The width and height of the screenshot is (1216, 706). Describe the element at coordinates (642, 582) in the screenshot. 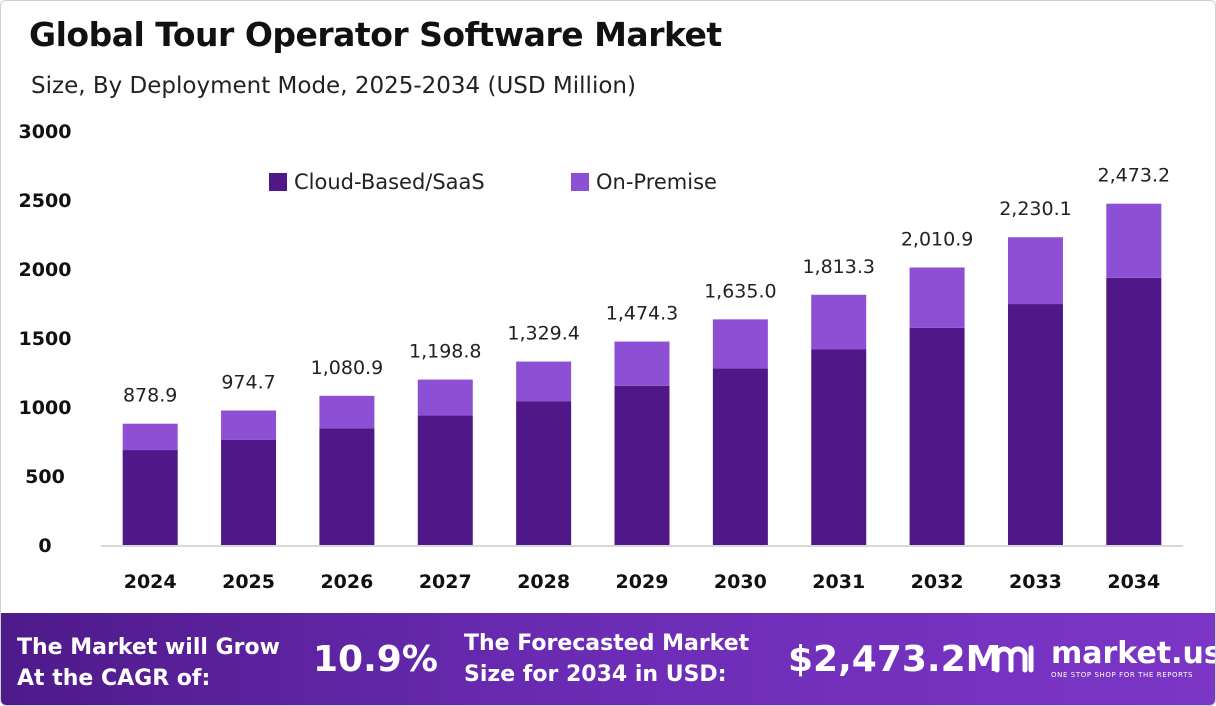

I see `x-tick-label: 2029` at that location.